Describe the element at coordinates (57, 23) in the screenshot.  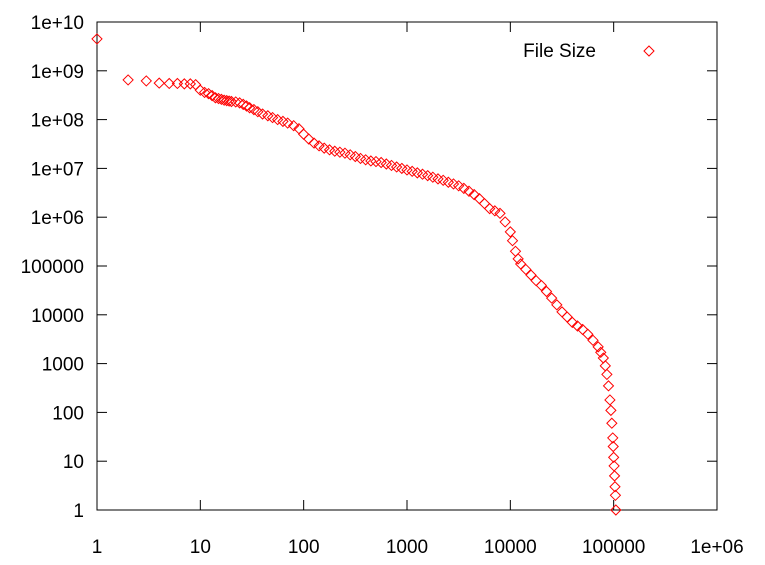
I see `y-tick-label: 1e+10` at that location.